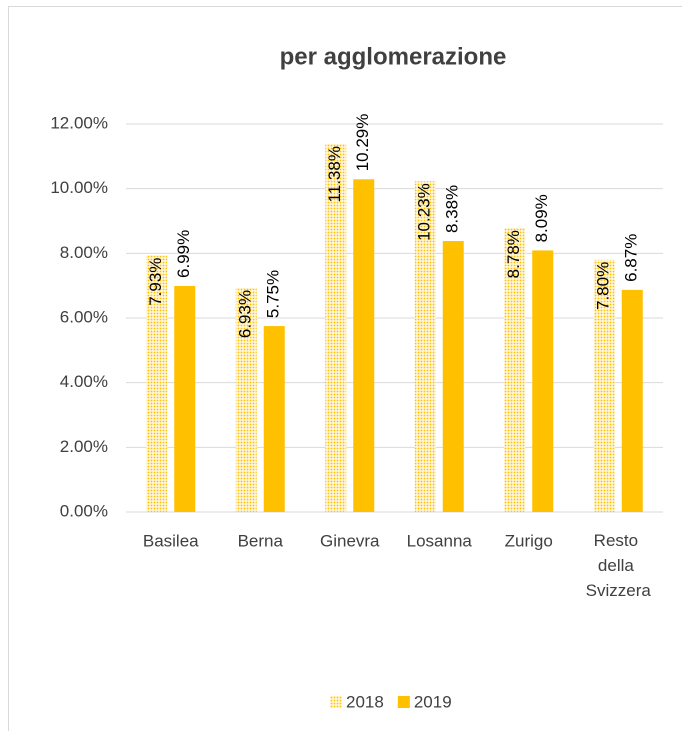 This screenshot has height=731, width=682. What do you see at coordinates (424, 212) in the screenshot?
I see `data-label: 10.23%` at bounding box center [424, 212].